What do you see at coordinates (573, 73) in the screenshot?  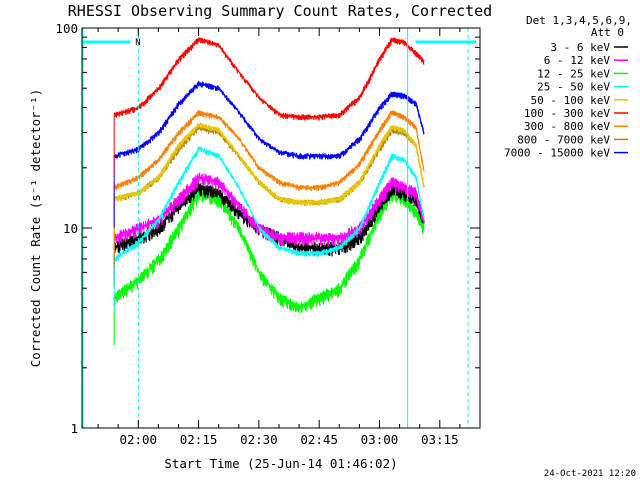 I see `legend-label-2: 12 - 25 keV` at bounding box center [573, 73].